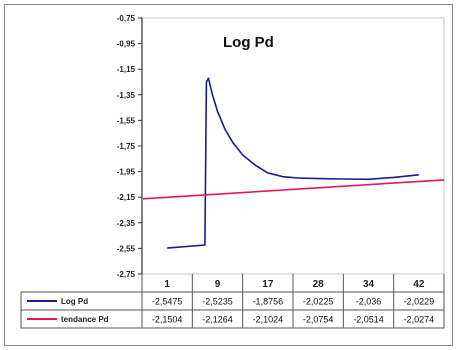 The width and height of the screenshot is (457, 350). What do you see at coordinates (419, 320) in the screenshot?
I see `table-cell: -2,0274` at bounding box center [419, 320].